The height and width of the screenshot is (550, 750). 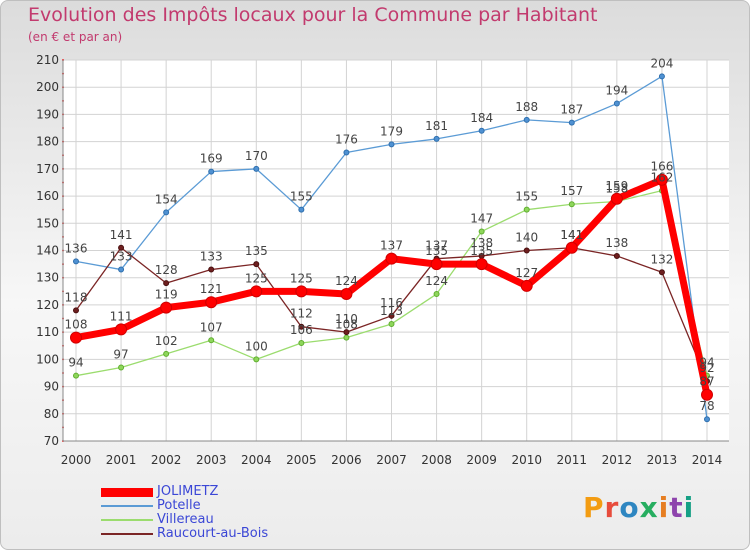 I want to click on data-label: 78, so click(x=706, y=406).